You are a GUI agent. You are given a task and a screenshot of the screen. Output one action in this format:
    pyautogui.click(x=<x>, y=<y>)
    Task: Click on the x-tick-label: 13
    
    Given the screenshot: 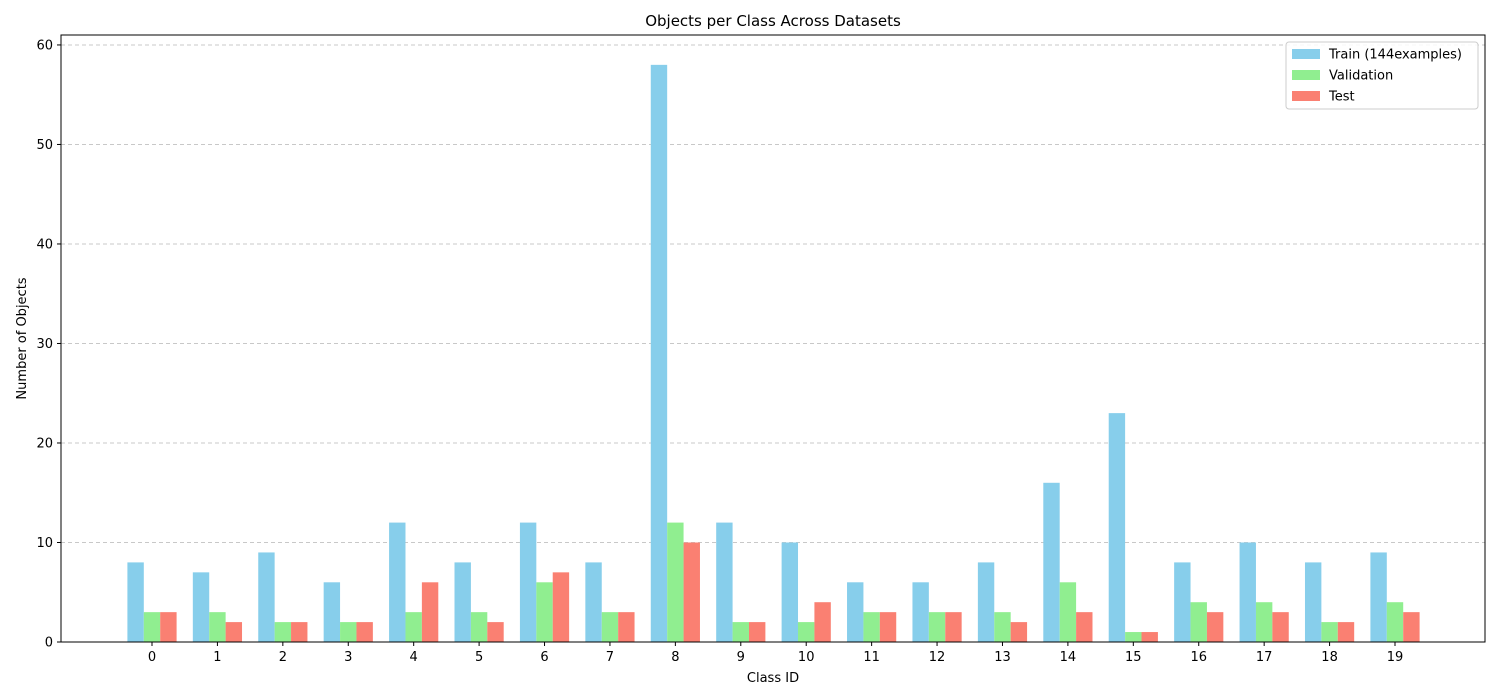 What is the action you would take?
    pyautogui.click(x=1002, y=657)
    